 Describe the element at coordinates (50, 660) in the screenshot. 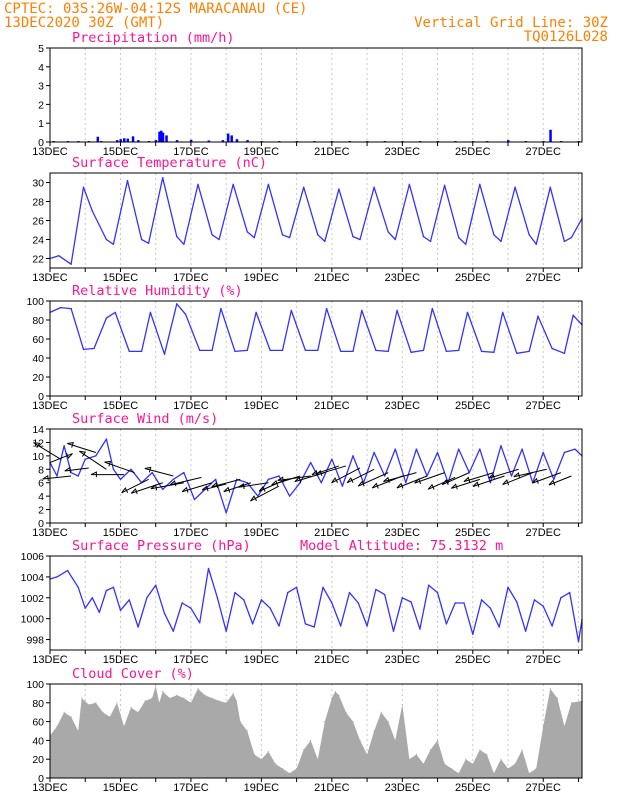

I see `x-tick-label: 13DEC` at that location.